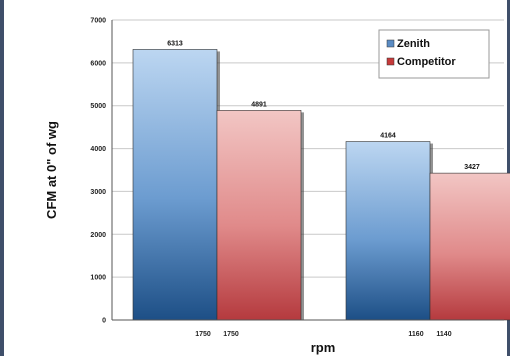 Image resolution: width=510 pixels, height=356 pixels. I want to click on y-tick-label: 5000, so click(98, 106).